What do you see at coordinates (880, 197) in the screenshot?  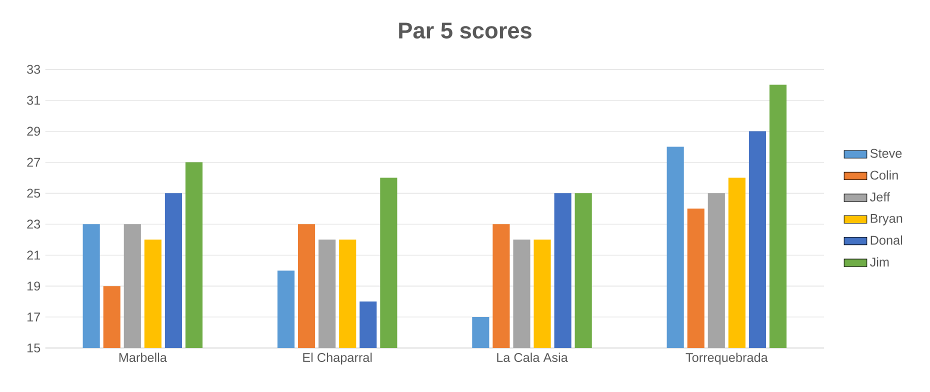 I see `legend-label: Jeff` at bounding box center [880, 197].